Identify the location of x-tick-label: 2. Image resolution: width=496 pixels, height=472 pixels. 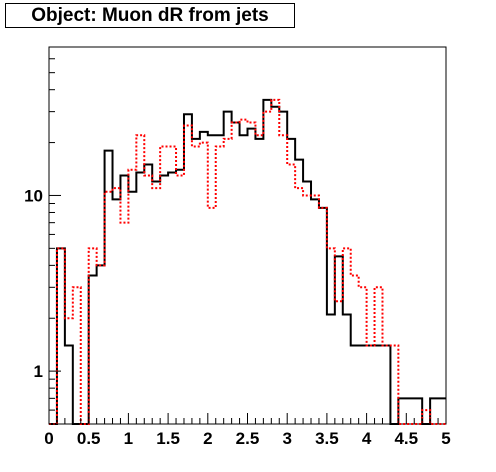
(207, 438).